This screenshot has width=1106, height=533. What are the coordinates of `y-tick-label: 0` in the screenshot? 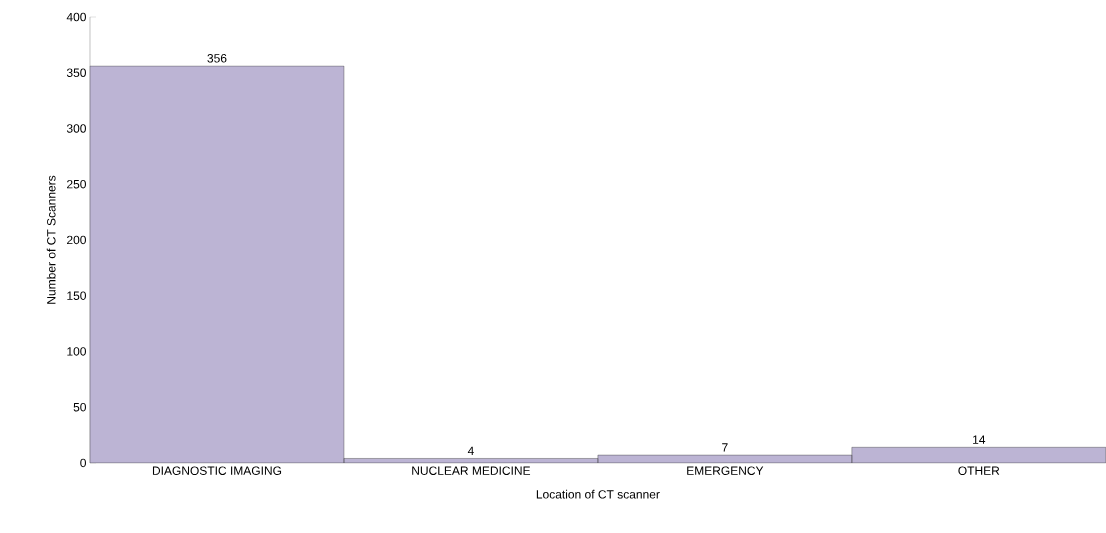 It's located at (83, 463).